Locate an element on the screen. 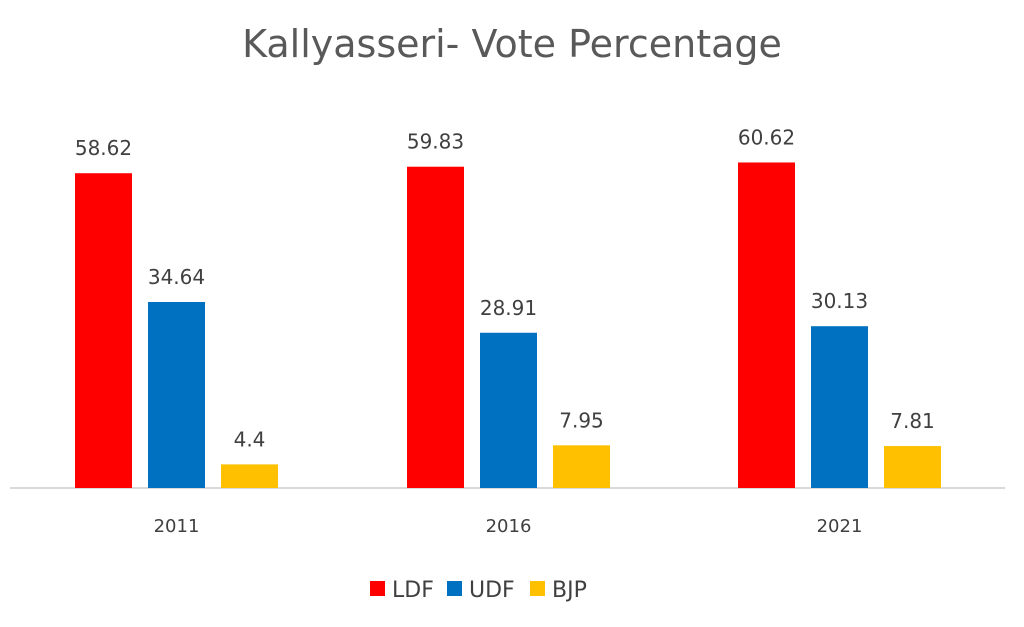 The image size is (1024, 627). data-label-udf-2016: 28.91 is located at coordinates (508, 308).